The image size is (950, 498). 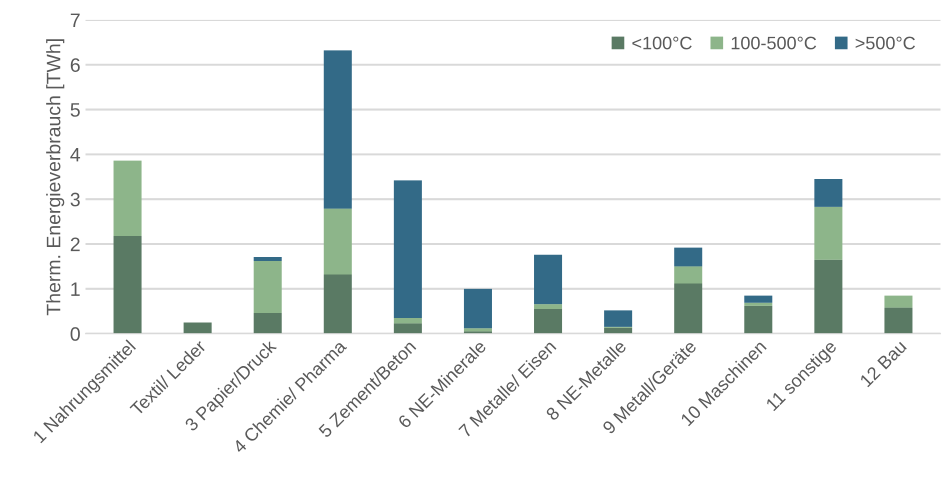 What do you see at coordinates (75, 334) in the screenshot?
I see `y-tick-label: 0` at bounding box center [75, 334].